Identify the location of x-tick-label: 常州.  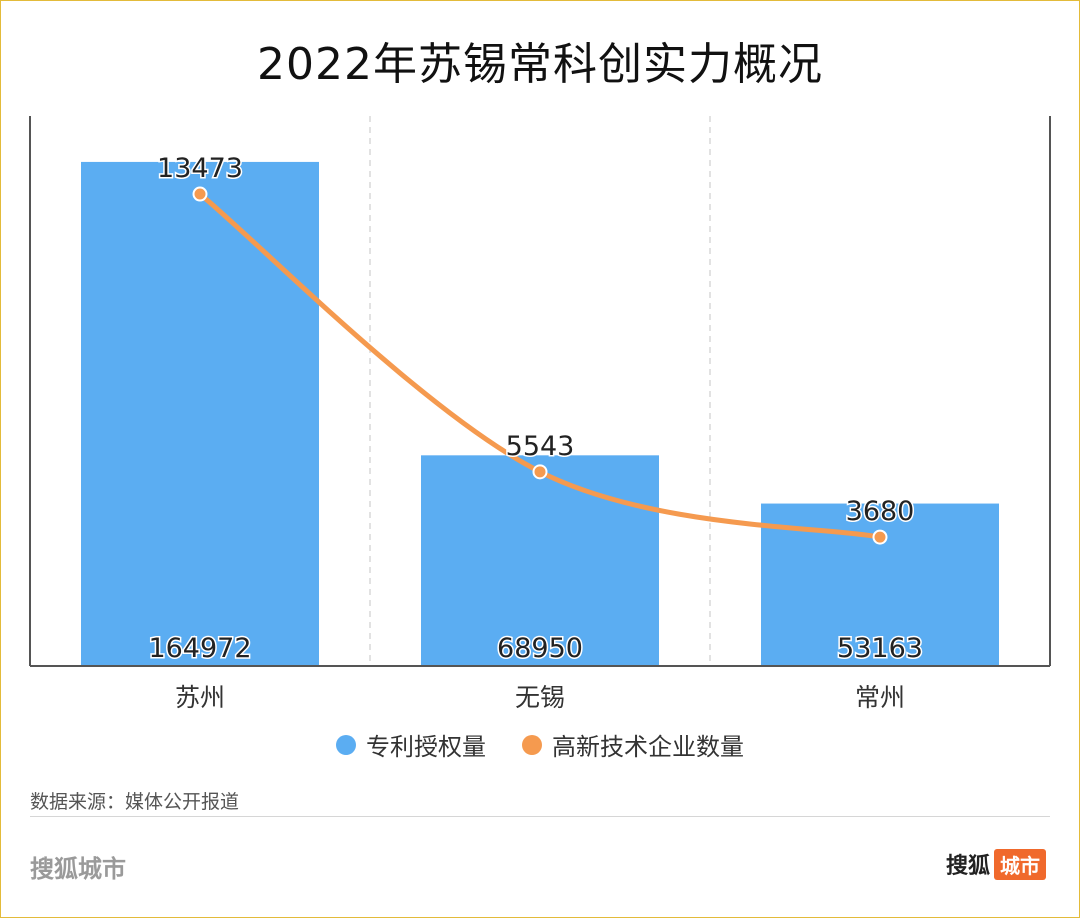
(880, 697).